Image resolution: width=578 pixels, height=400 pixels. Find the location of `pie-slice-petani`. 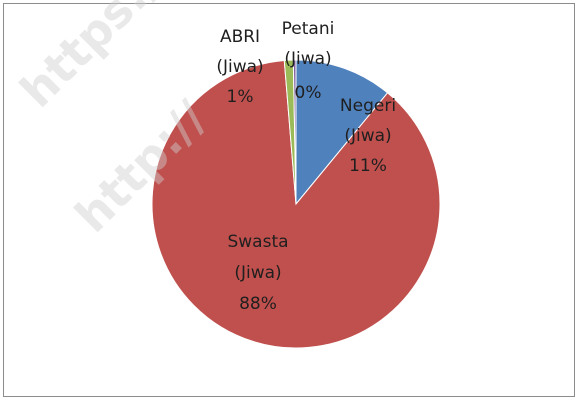

pie-slice-petani is located at coordinates (294, 132).